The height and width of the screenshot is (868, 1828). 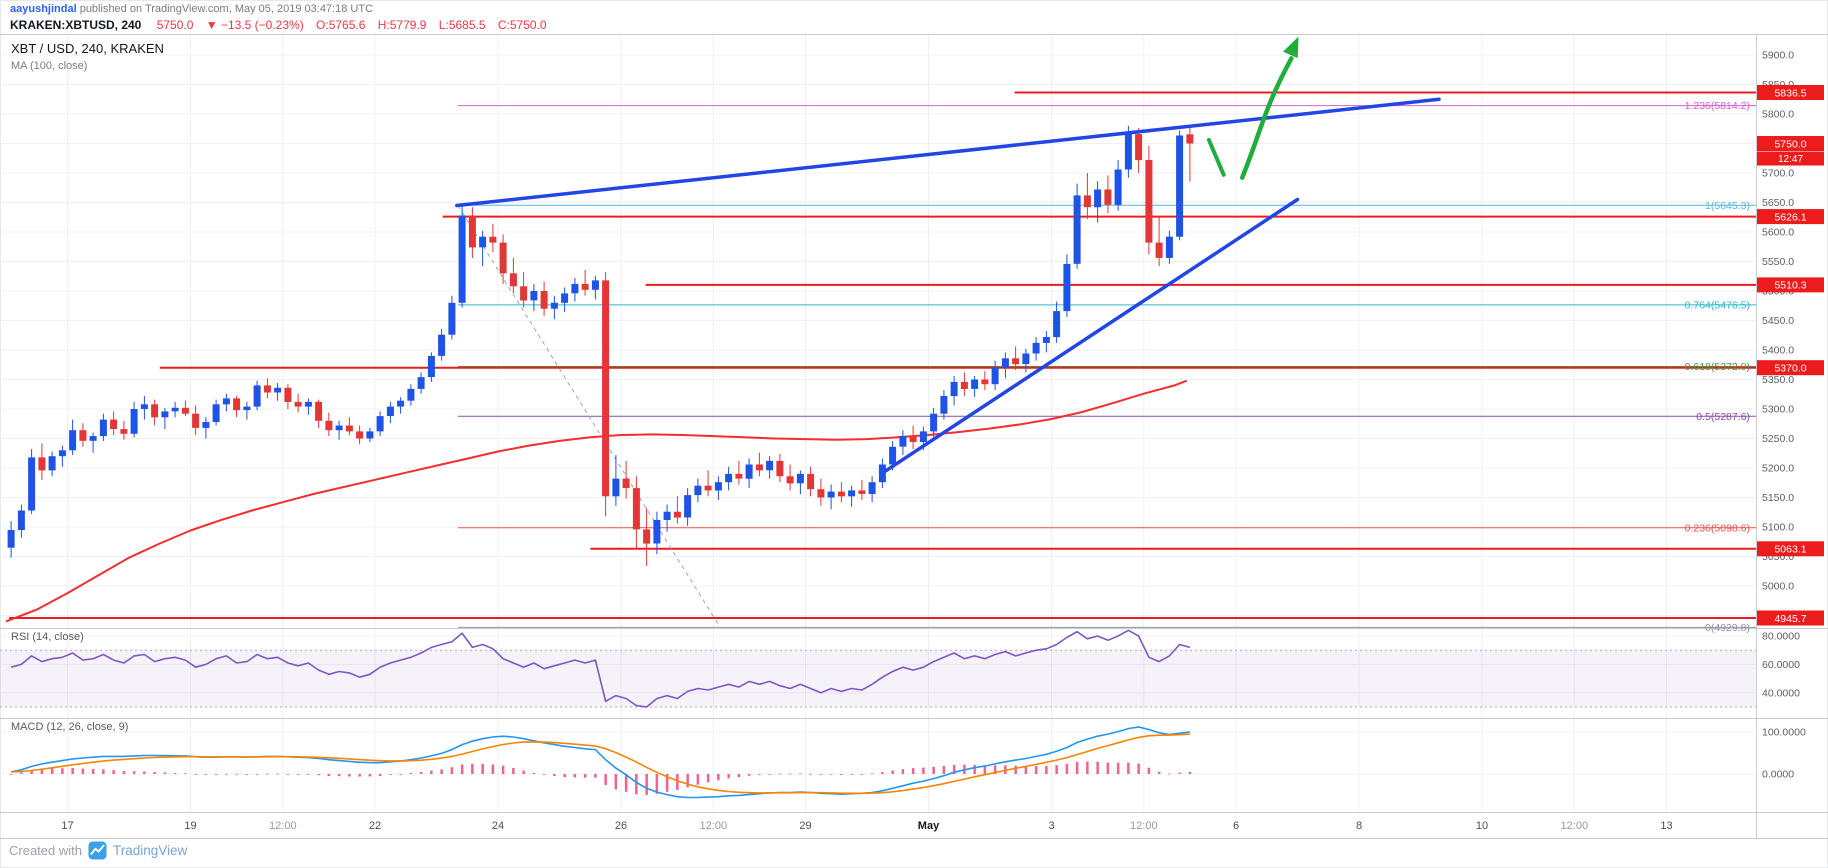 I want to click on open-label: O:, so click(x=322, y=25).